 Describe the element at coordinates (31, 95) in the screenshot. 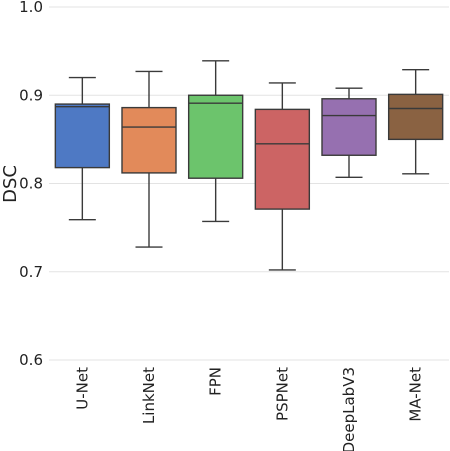

I see `y-tick-label: 0.9` at that location.